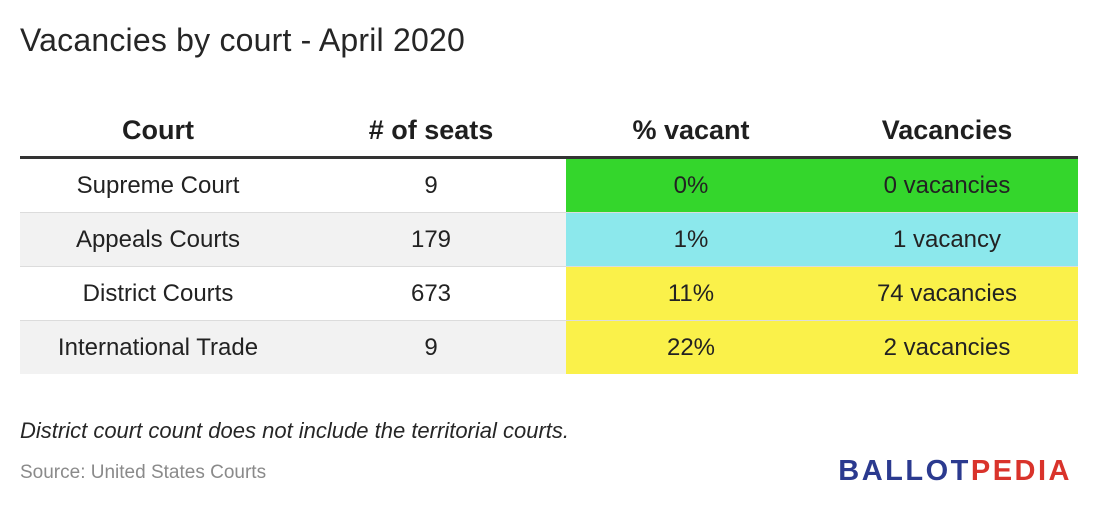  I want to click on table-row: District Courts 673 11% 74 vacancies, so click(549, 293).